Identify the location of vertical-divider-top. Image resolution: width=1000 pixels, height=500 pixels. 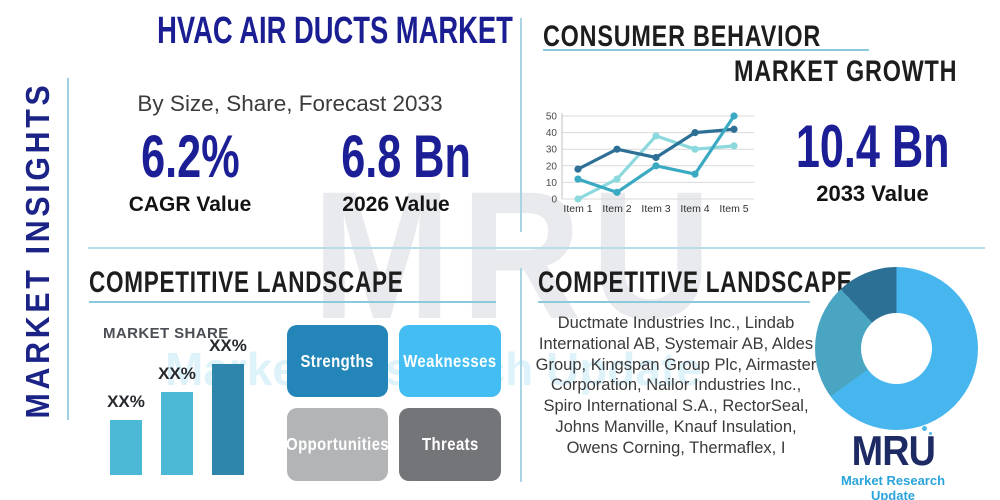
(521, 125).